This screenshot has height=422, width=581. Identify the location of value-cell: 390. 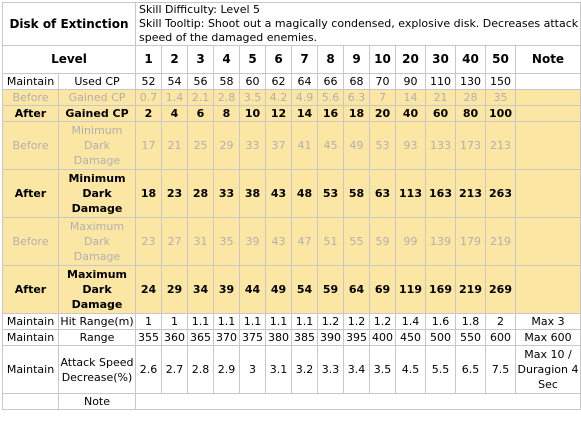
(330, 337).